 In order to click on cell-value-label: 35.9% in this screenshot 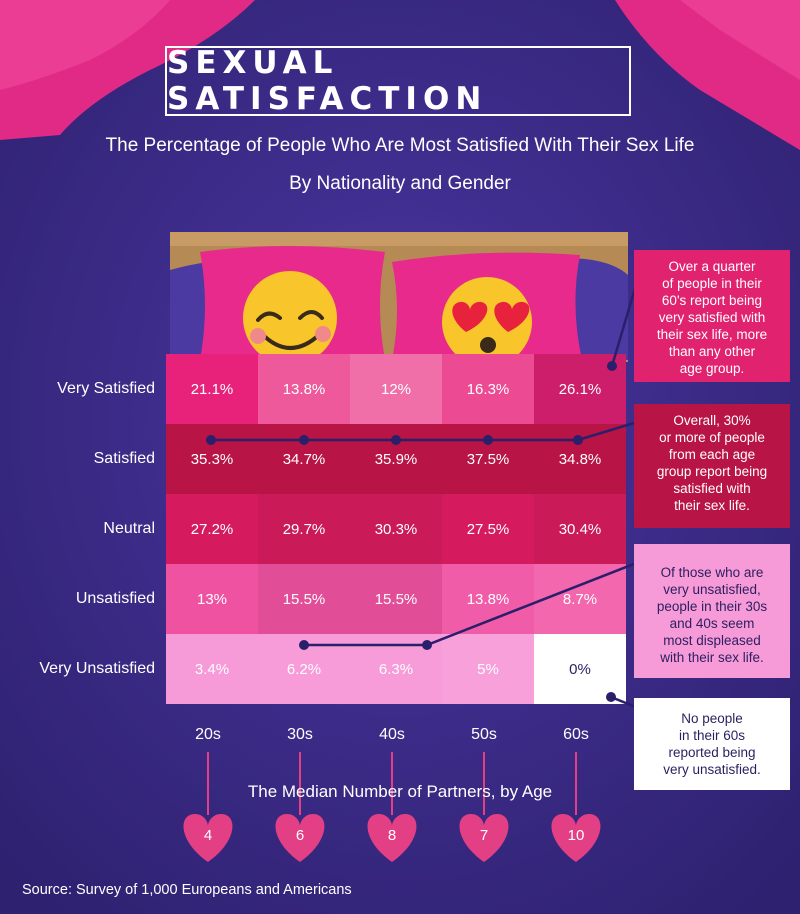, I will do `click(396, 459)`.